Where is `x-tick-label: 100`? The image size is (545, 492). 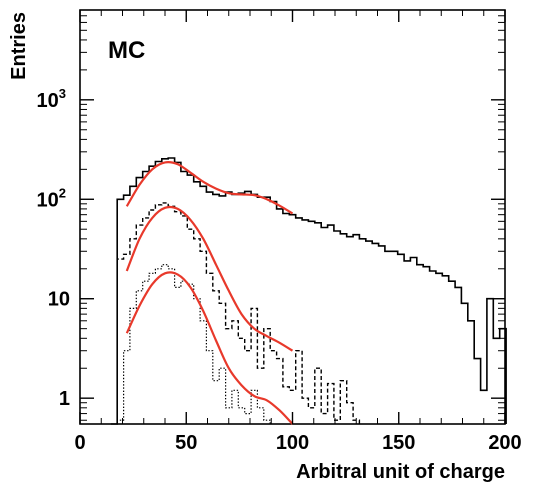 x-tick-label: 100 is located at coordinates (292, 443).